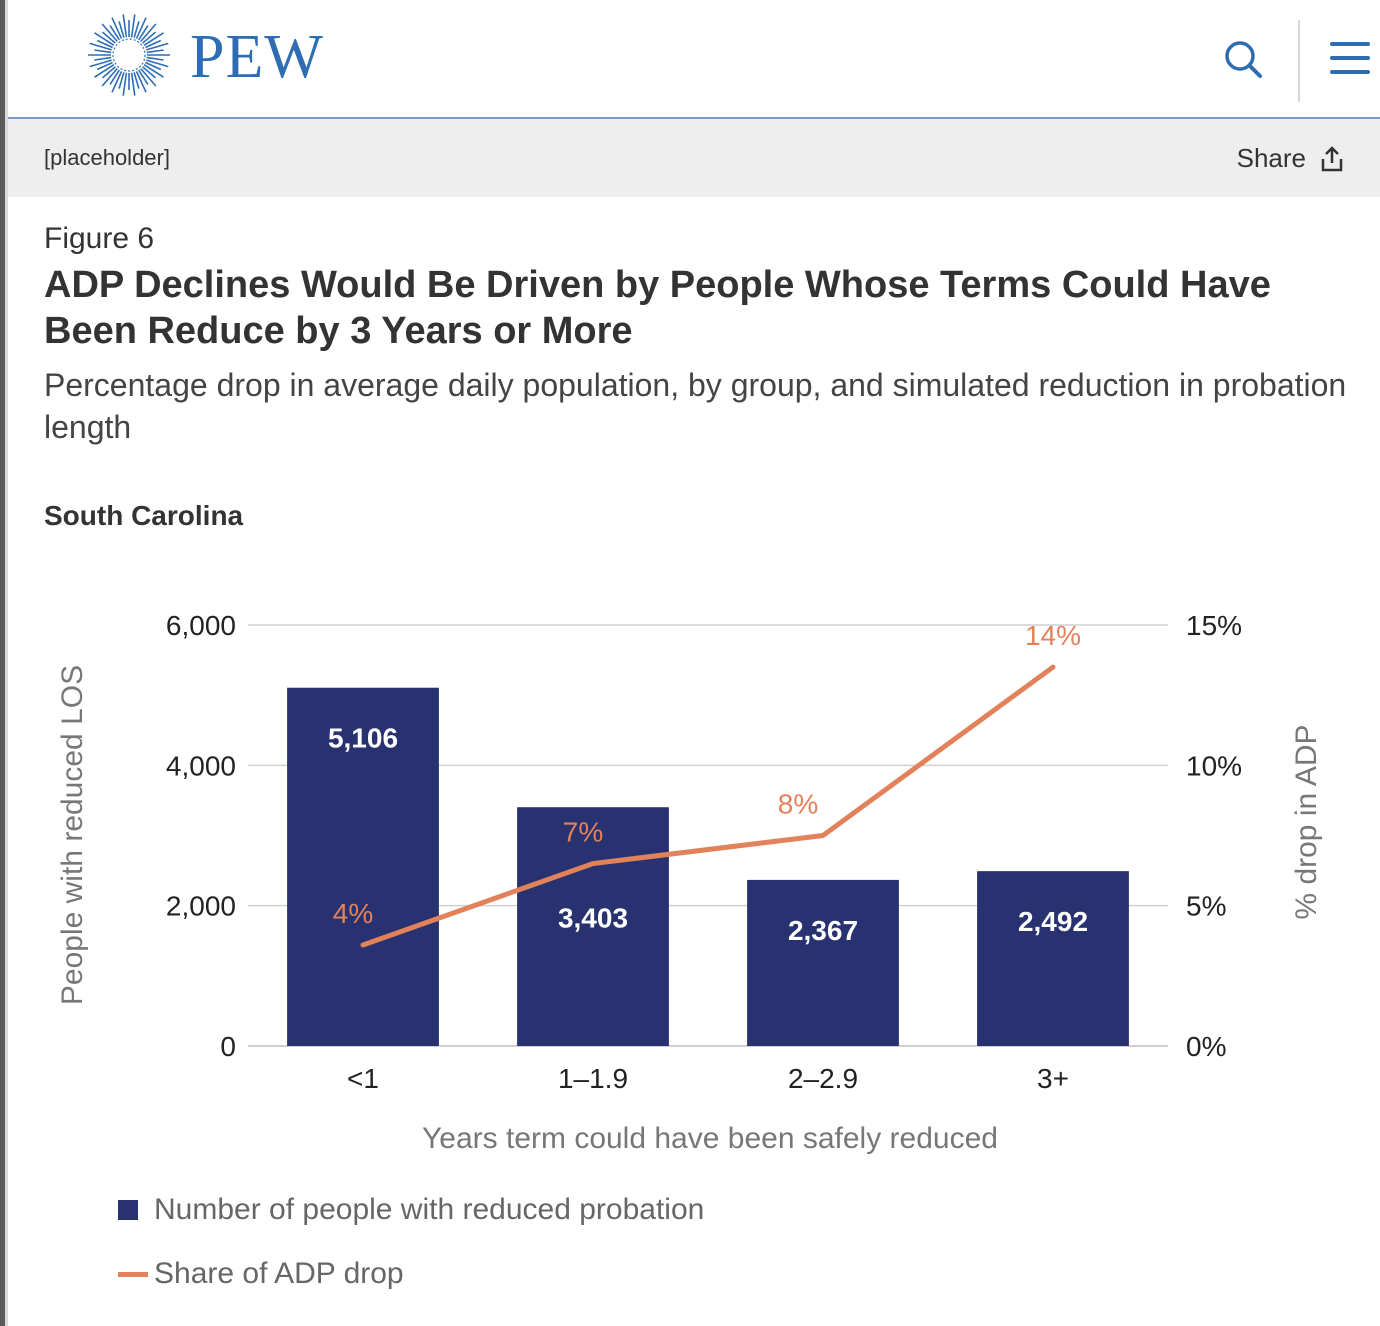 The height and width of the screenshot is (1326, 1380). Describe the element at coordinates (429, 1209) in the screenshot. I see `legend-label-bars: Number of people with reduced probation` at that location.